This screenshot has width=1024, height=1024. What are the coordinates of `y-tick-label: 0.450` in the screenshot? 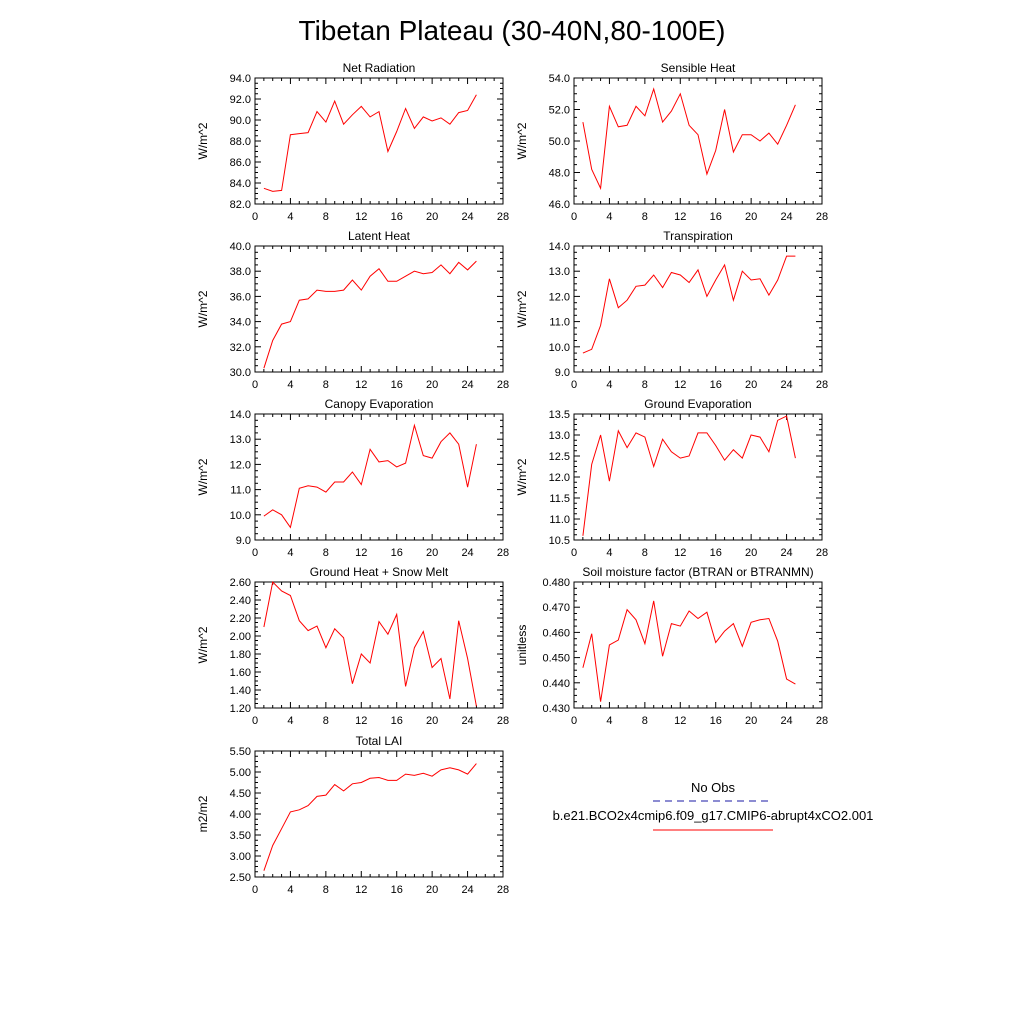 It's located at (556, 659).